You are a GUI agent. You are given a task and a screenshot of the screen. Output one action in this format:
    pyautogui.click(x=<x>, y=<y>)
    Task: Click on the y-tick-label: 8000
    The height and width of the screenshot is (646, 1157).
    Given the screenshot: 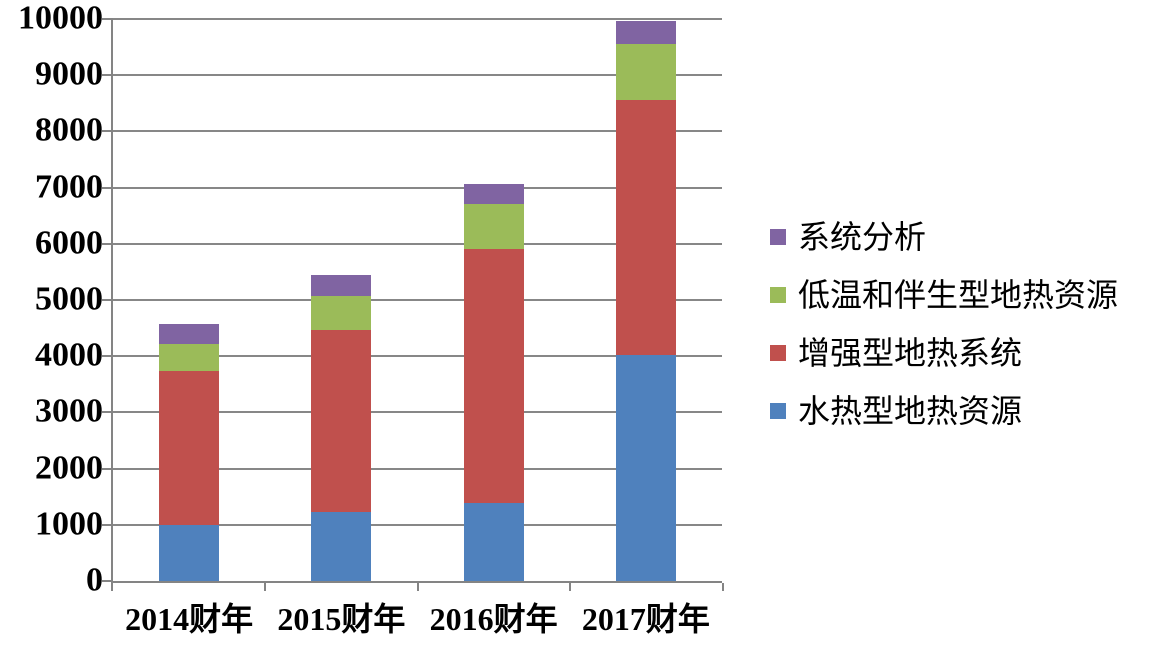 What is the action you would take?
    pyautogui.click(x=69, y=130)
    